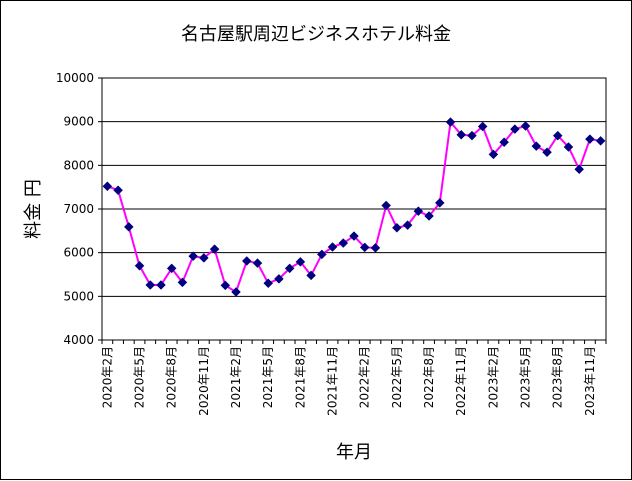 This screenshot has width=632, height=481. What do you see at coordinates (33, 209) in the screenshot?
I see `y-axis-title: 料金 円` at bounding box center [33, 209].